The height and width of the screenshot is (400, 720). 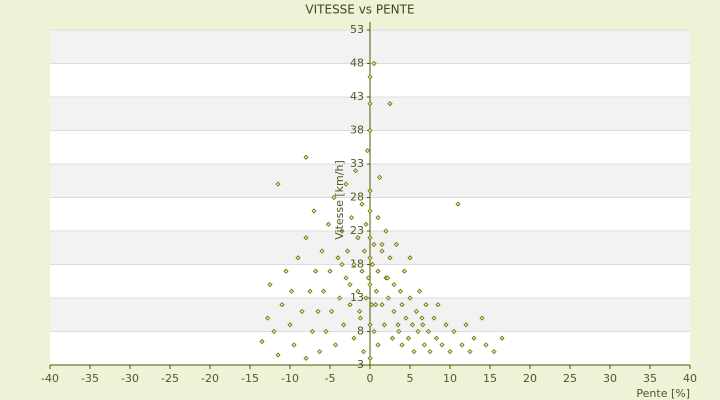 I want to click on x-tick-label: 0, so click(x=370, y=378).